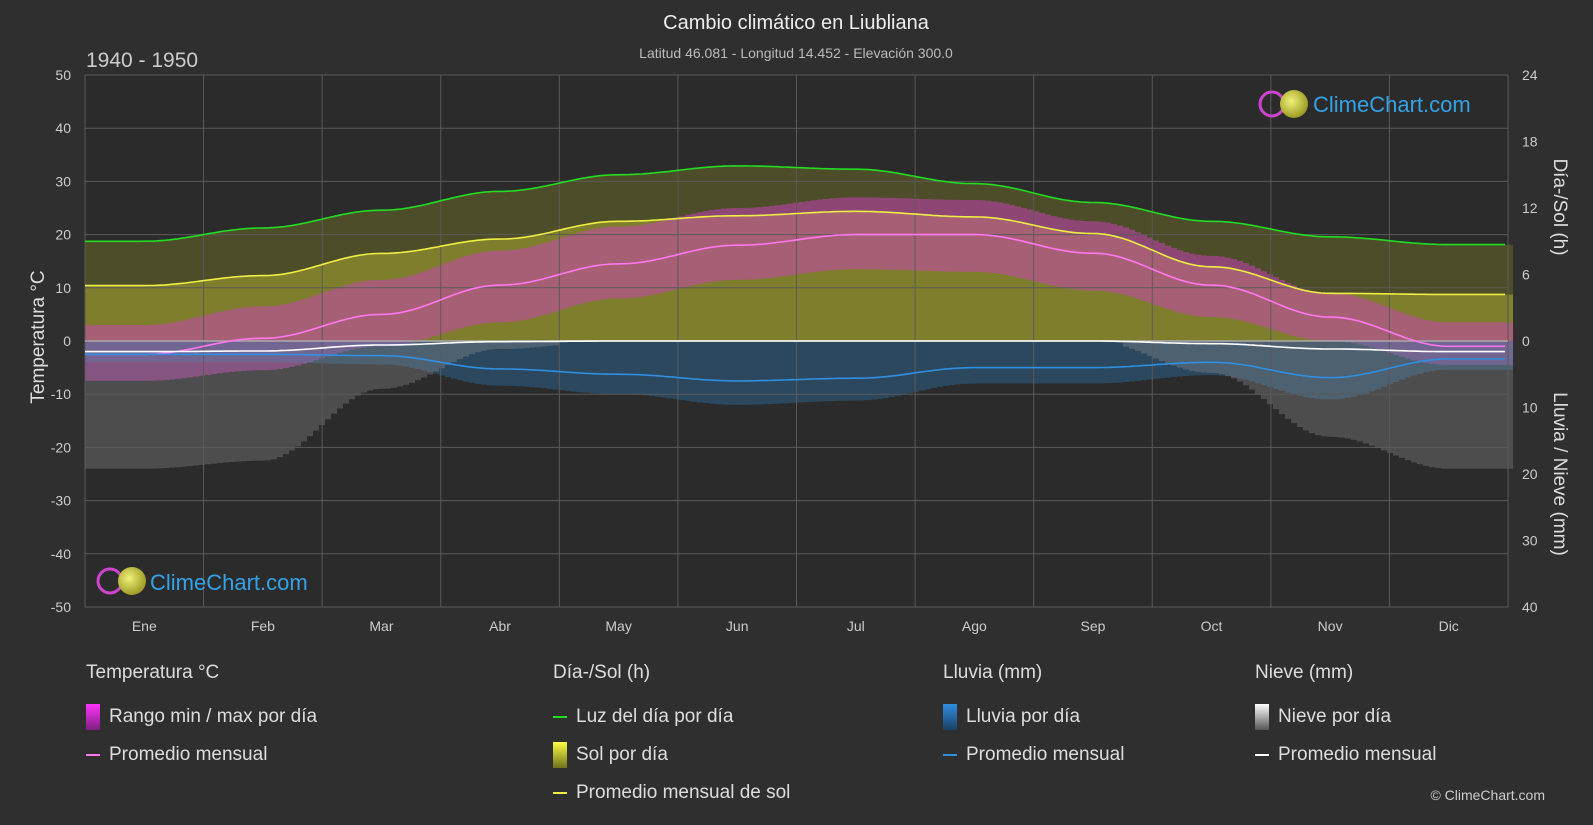 The height and width of the screenshot is (825, 1593). Describe the element at coordinates (201, 717) in the screenshot. I see `legend-item-temp-range: Rango min / max por día` at that location.